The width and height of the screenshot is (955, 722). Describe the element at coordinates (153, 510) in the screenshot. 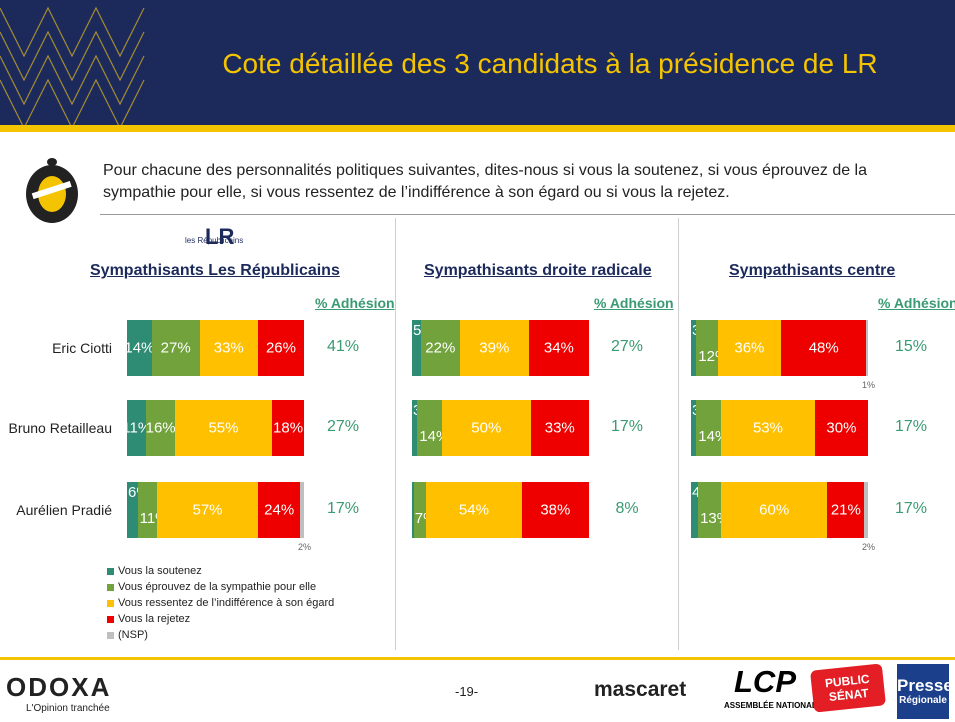

I see `bar-segment-sympathie: 11%` at that location.